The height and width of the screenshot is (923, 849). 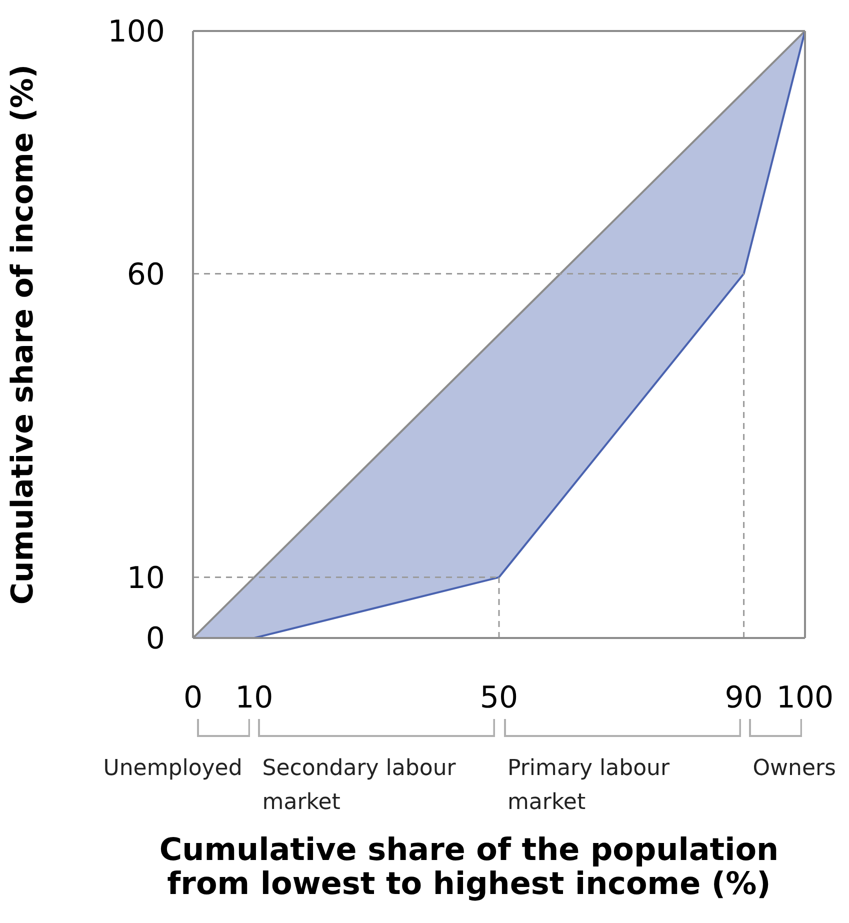 What do you see at coordinates (499, 698) in the screenshot?
I see `x-tick-label: 50` at bounding box center [499, 698].